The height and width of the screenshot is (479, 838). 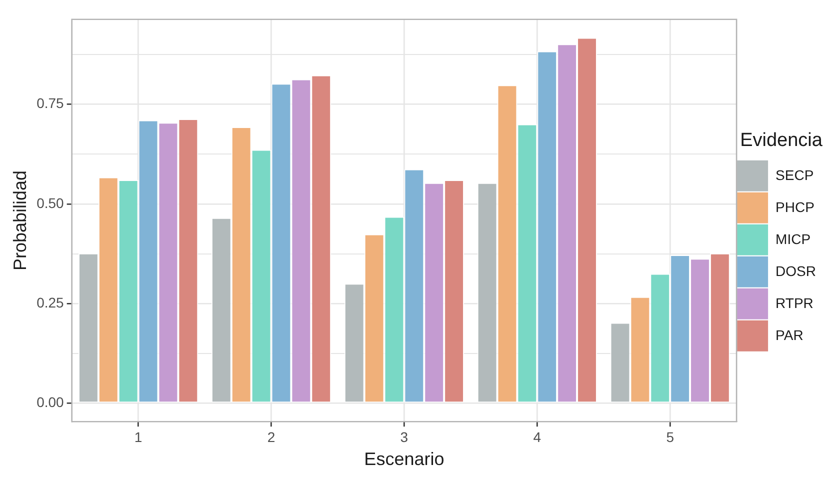 What do you see at coordinates (50, 103) in the screenshot?
I see `y-tick-label: 0.75` at bounding box center [50, 103].